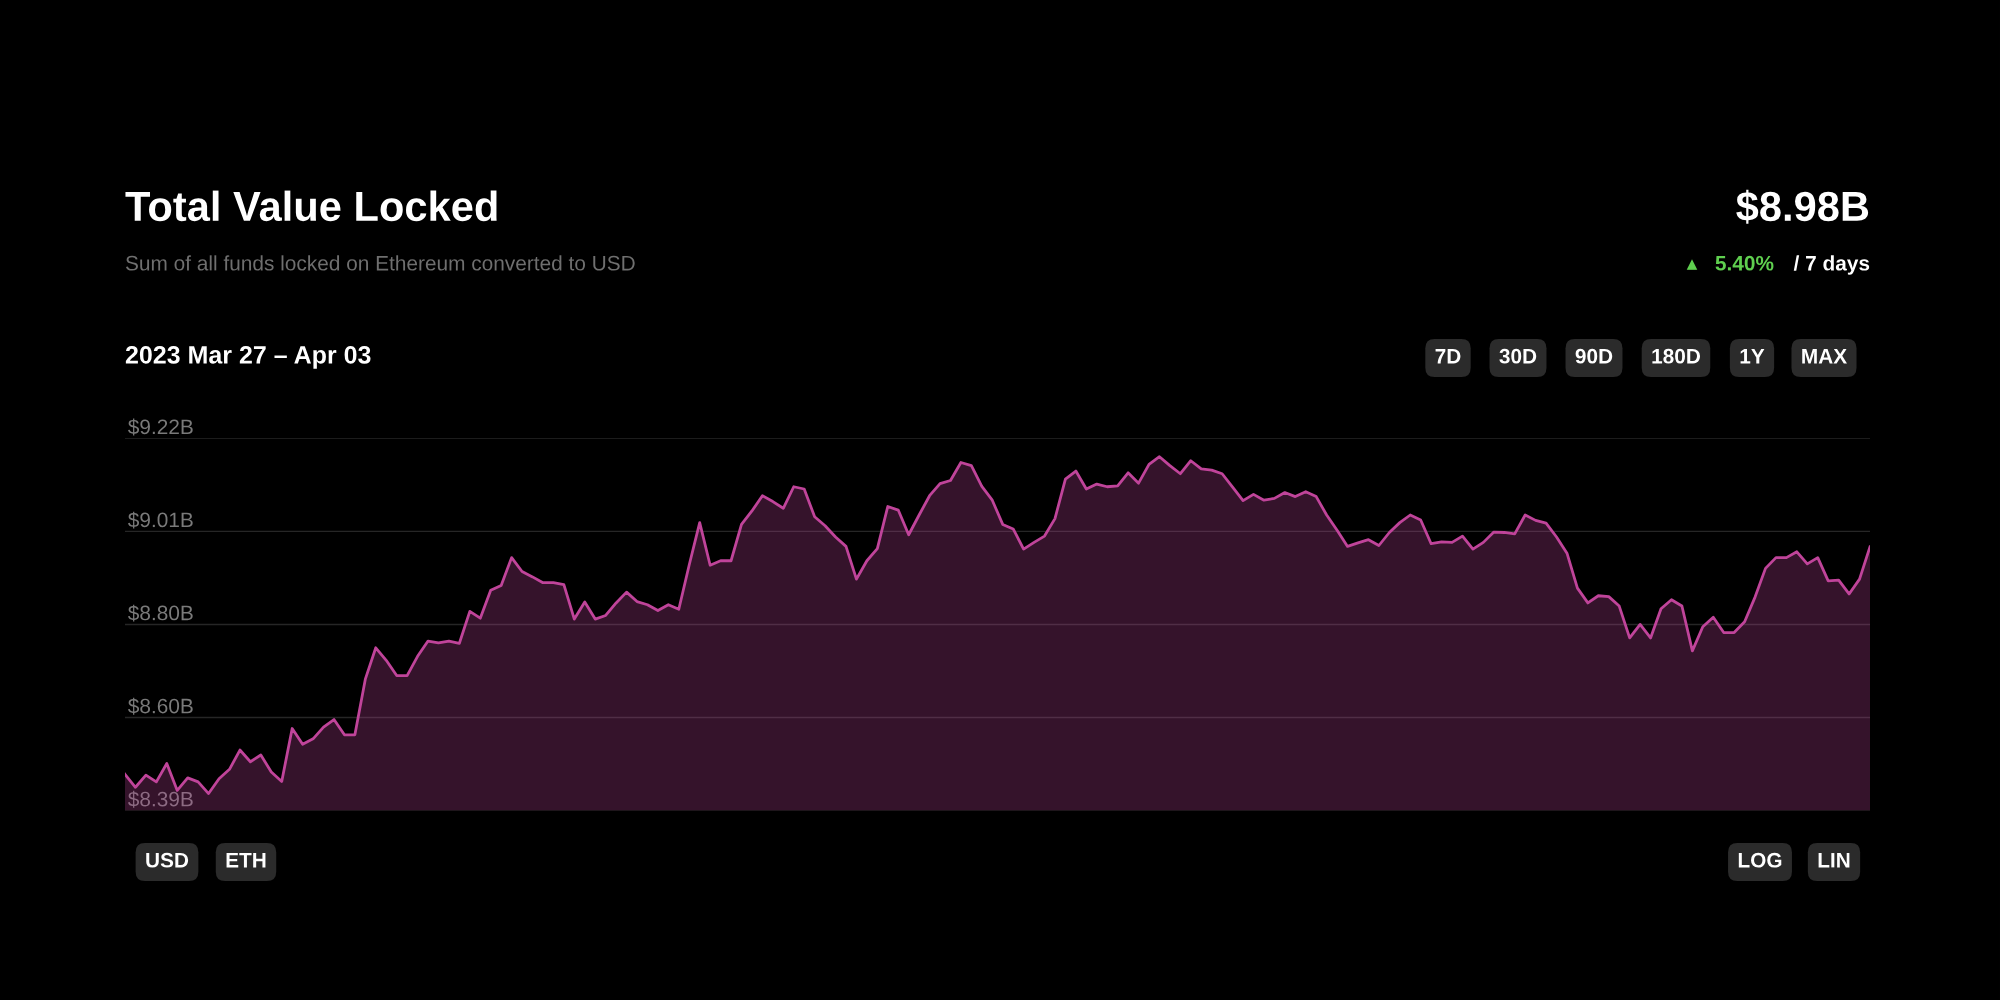 The width and height of the screenshot is (2000, 1000). I want to click on text: 1Y, so click(1752, 356).